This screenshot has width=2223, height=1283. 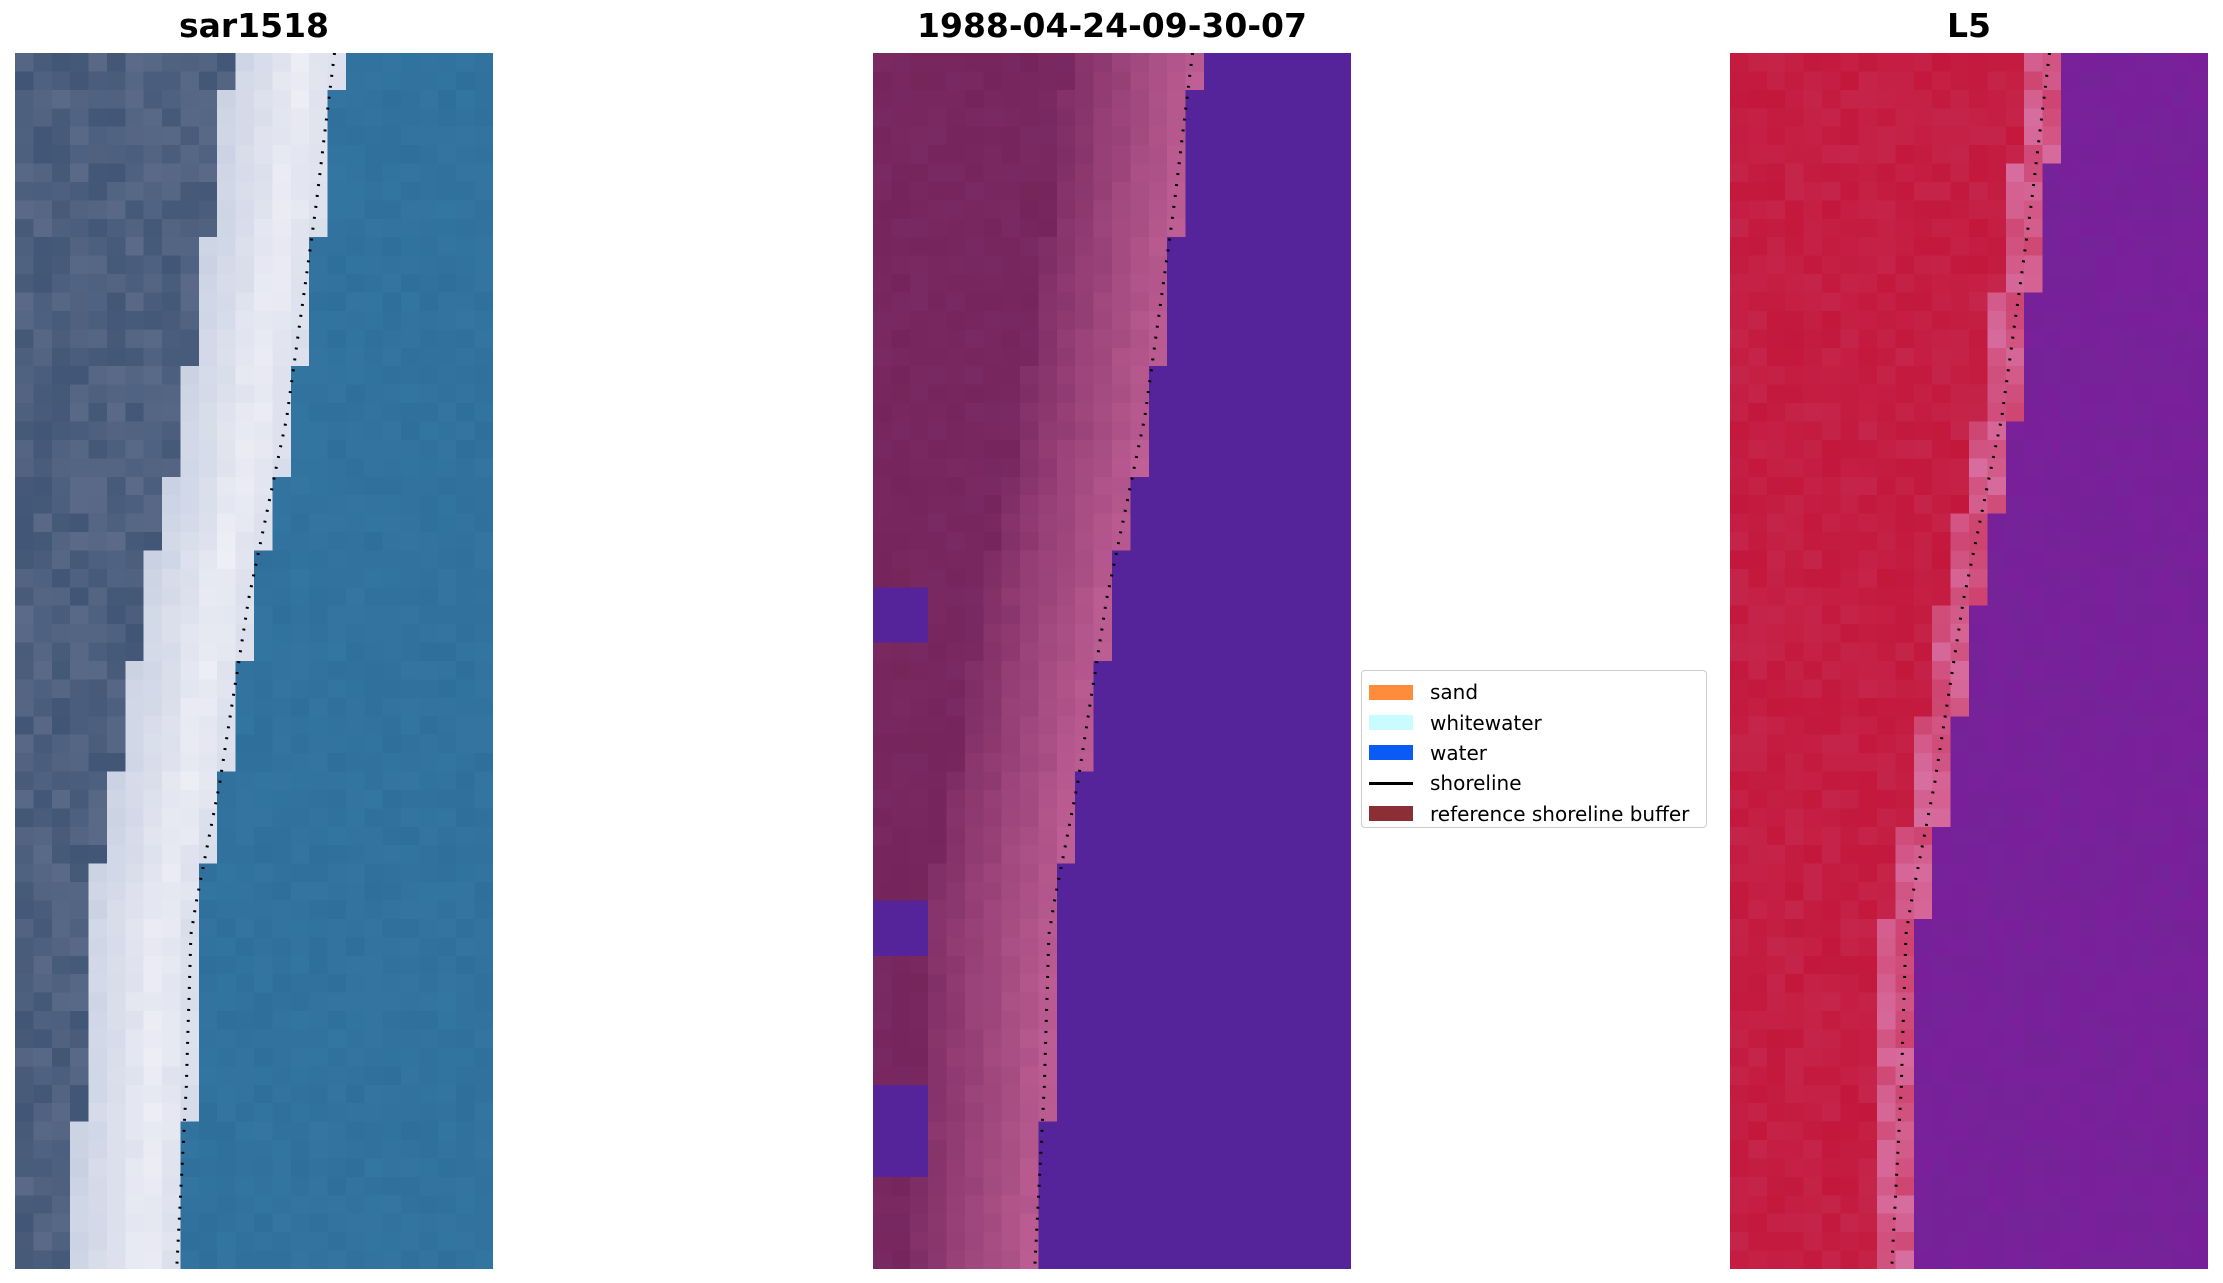 What do you see at coordinates (1458, 752) in the screenshot?
I see `legend-label: water` at bounding box center [1458, 752].